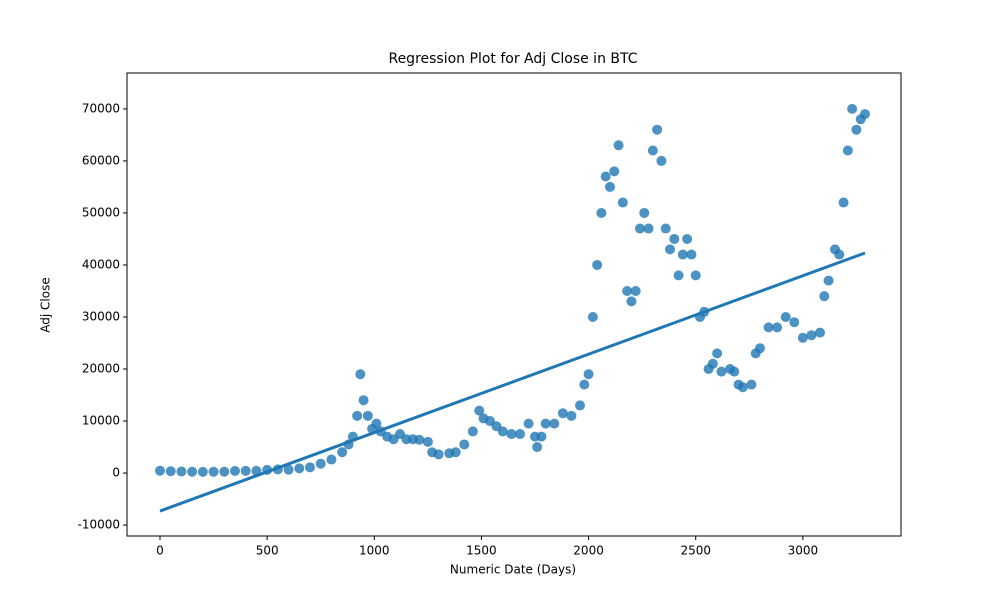 The width and height of the screenshot is (1000, 604). Describe the element at coordinates (116, 473) in the screenshot. I see `y-tick-label: 0` at that location.